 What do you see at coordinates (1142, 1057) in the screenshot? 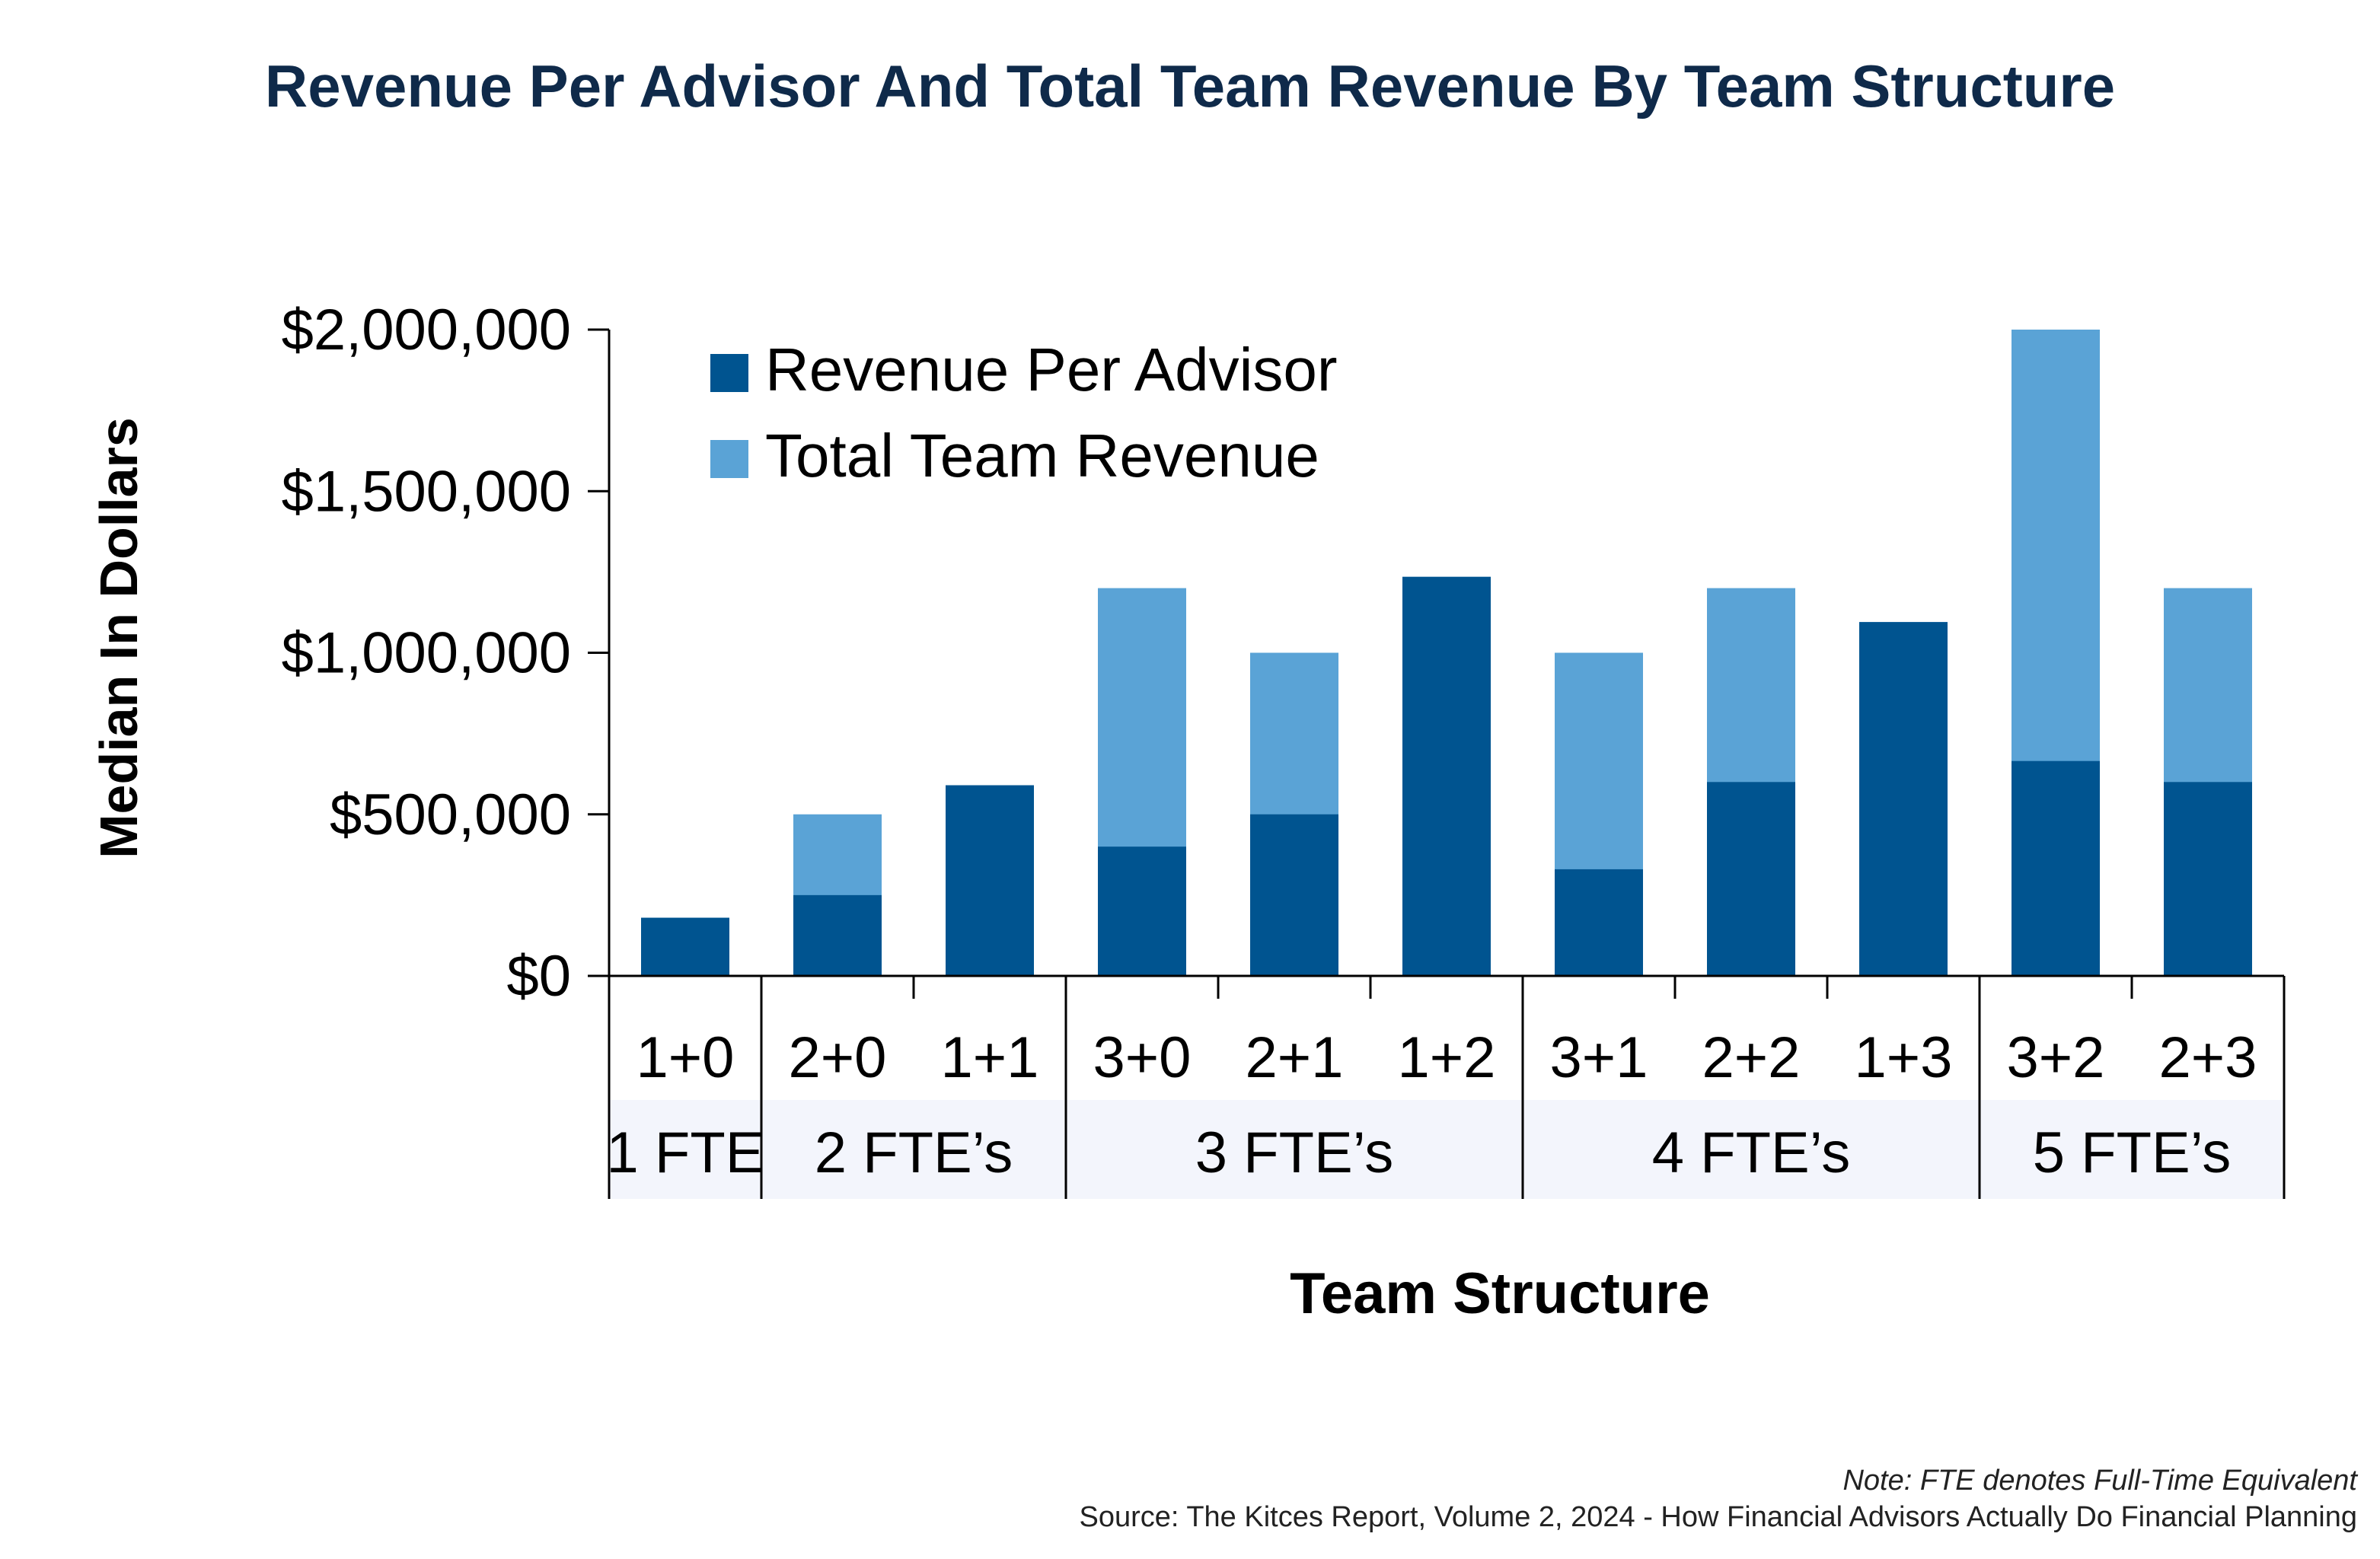
I see `x-tick-label: 3+0` at bounding box center [1142, 1057].